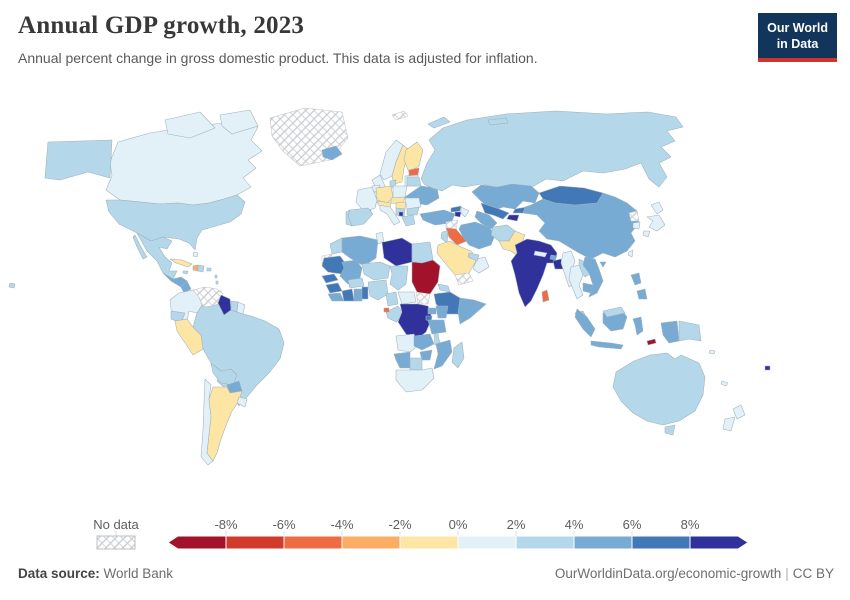 The width and height of the screenshot is (850, 600). I want to click on country-romania, so click(413, 203).